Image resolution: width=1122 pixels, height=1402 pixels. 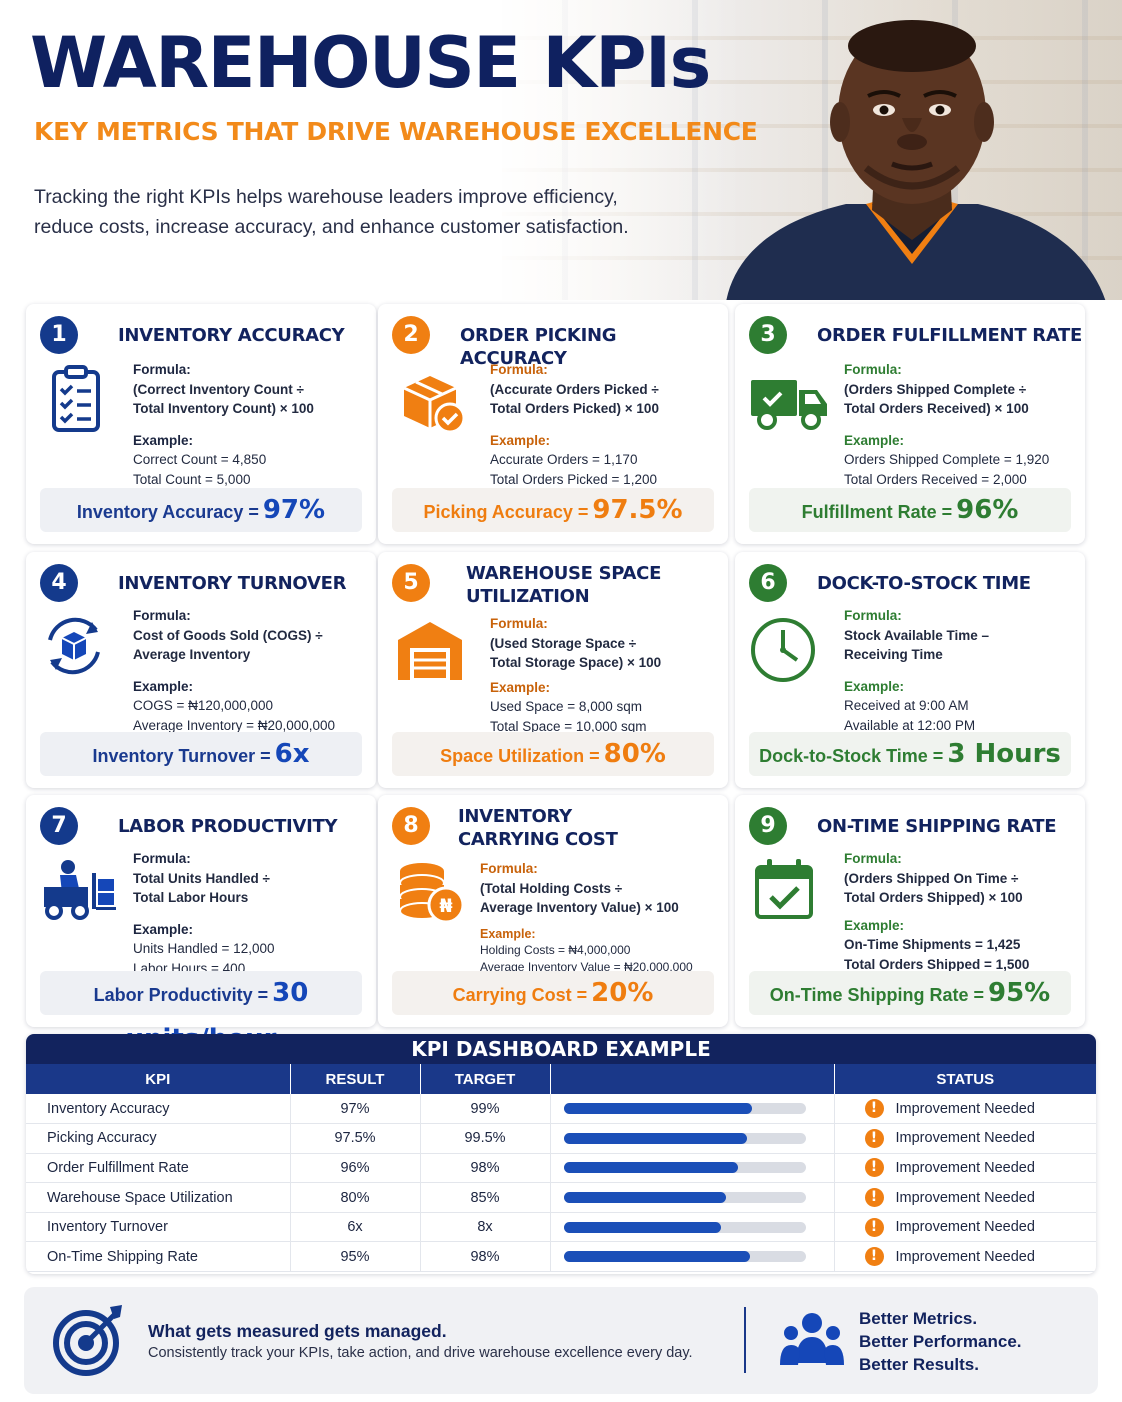 What do you see at coordinates (355, 1257) in the screenshot?
I see `cell-result: 95%` at bounding box center [355, 1257].